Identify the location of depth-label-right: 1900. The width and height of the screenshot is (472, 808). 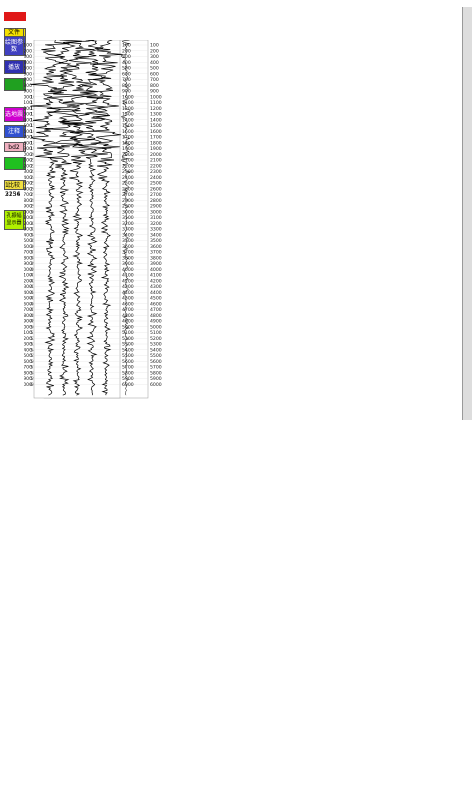
(128, 149).